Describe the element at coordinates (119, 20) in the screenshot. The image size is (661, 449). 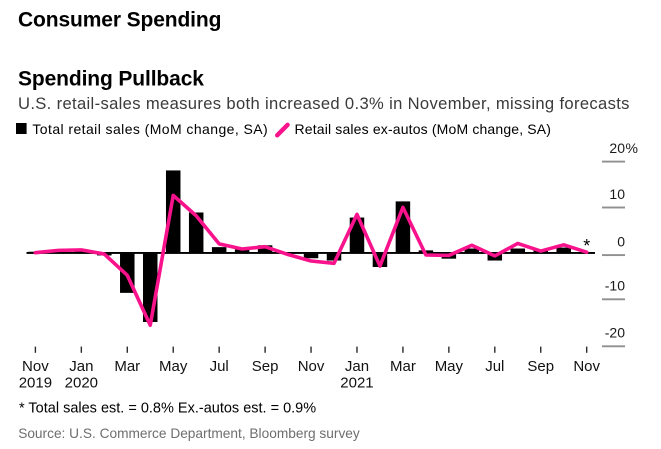
I see `svg-text: Consumer Spending` at that location.